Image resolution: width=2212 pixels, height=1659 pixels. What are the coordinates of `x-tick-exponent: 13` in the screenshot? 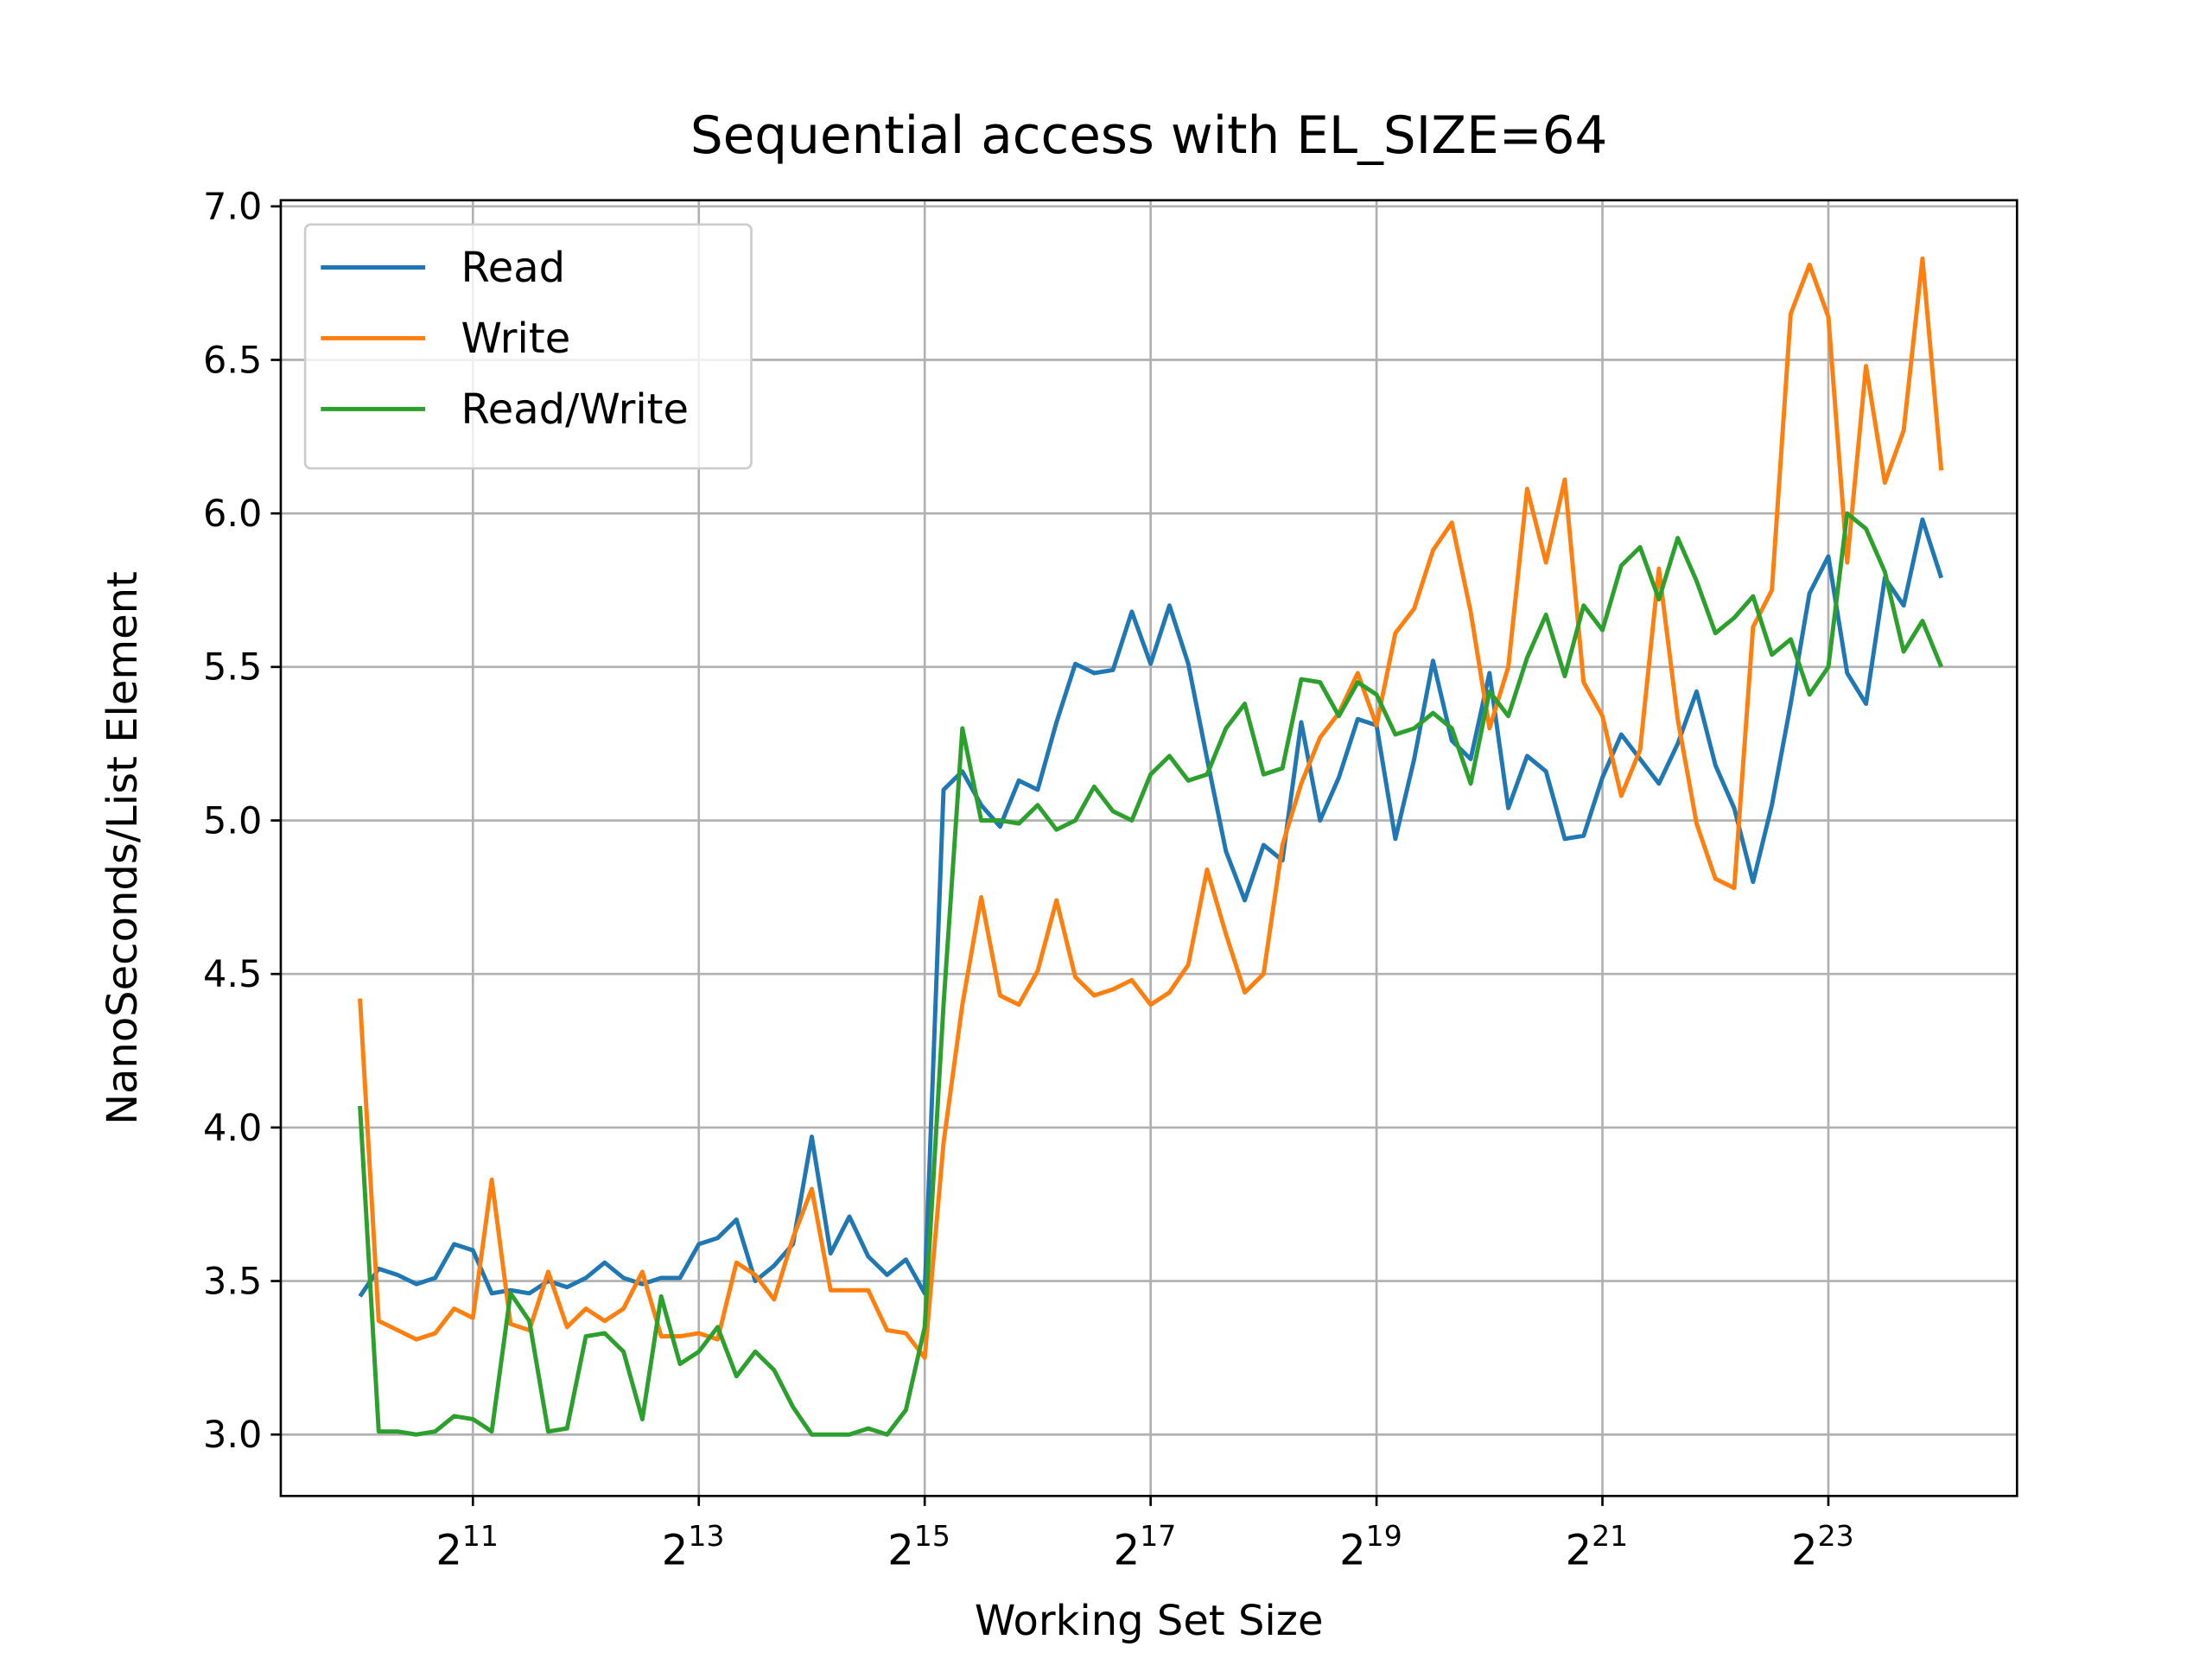 It's located at (706, 1536).